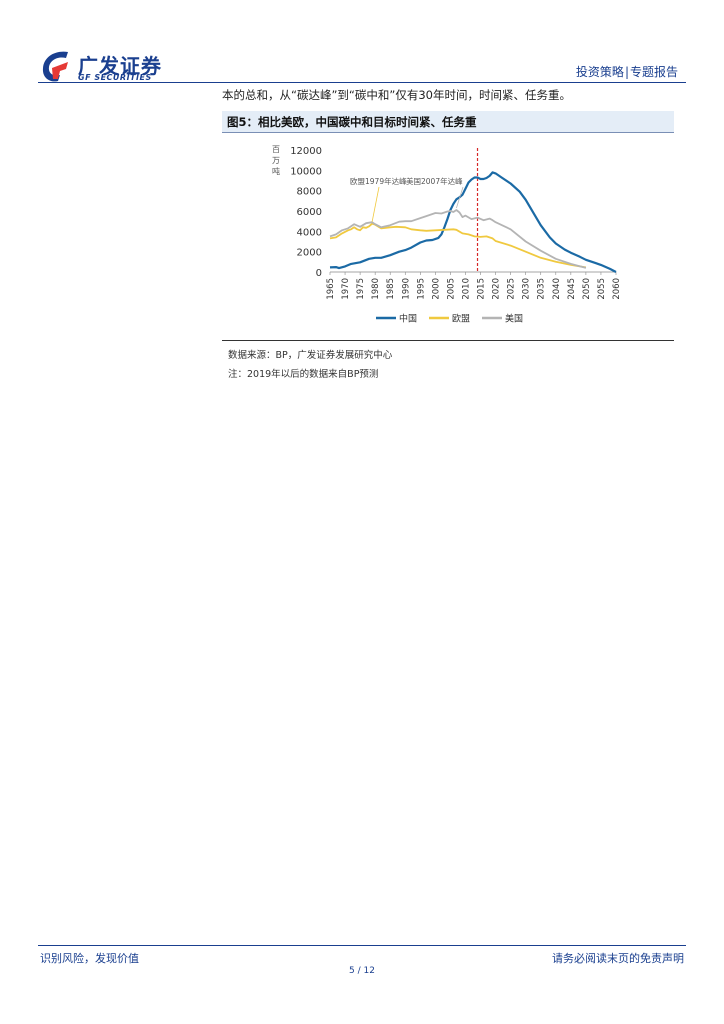  Describe the element at coordinates (407, 199) in the screenshot. I see `annotations: 欧盟1979年达峰 美国2007年达峰` at that location.